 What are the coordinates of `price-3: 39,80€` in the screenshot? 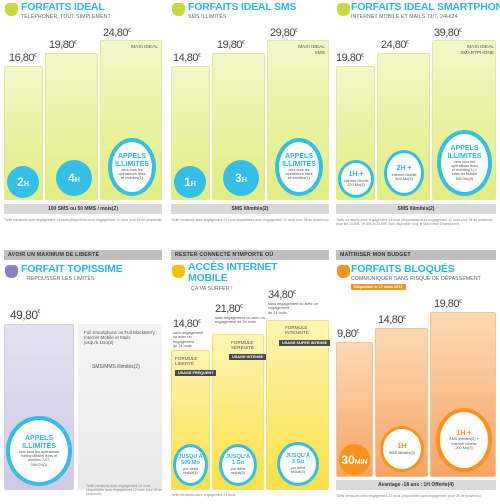 It's located at (448, 33).